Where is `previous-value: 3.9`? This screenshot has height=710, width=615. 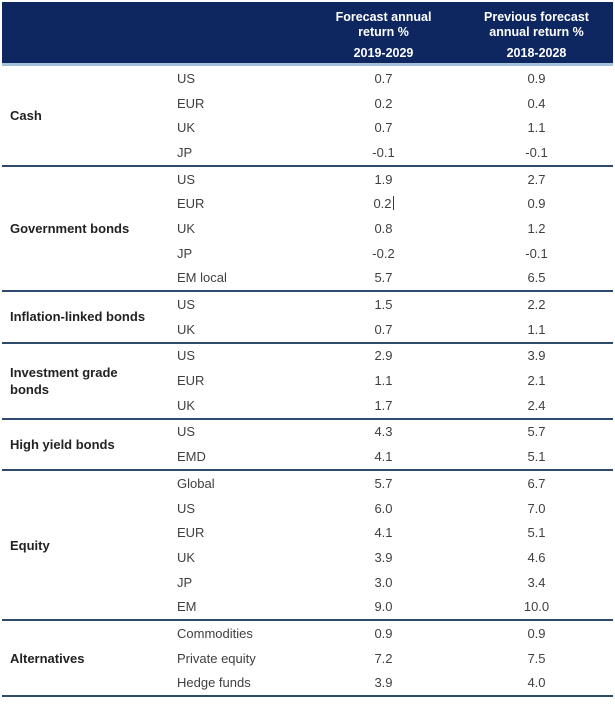
previous-value: 3.9 is located at coordinates (536, 356).